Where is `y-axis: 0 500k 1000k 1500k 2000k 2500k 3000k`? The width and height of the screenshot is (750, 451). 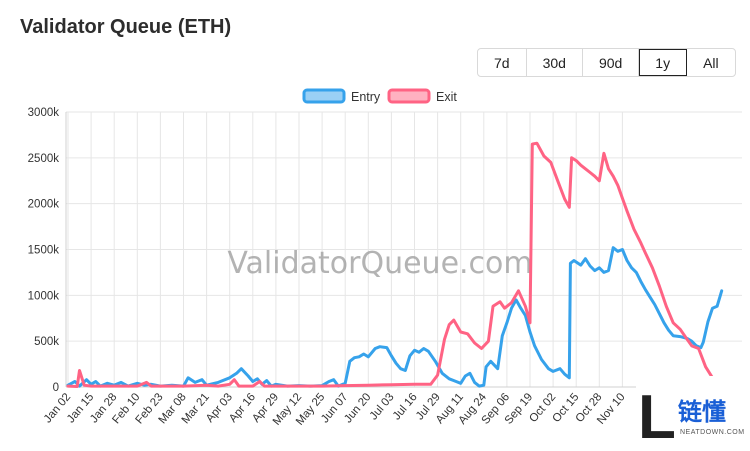 y-axis: 0 500k 1000k 1500k 2000k 2500k 3000k is located at coordinates (44, 250).